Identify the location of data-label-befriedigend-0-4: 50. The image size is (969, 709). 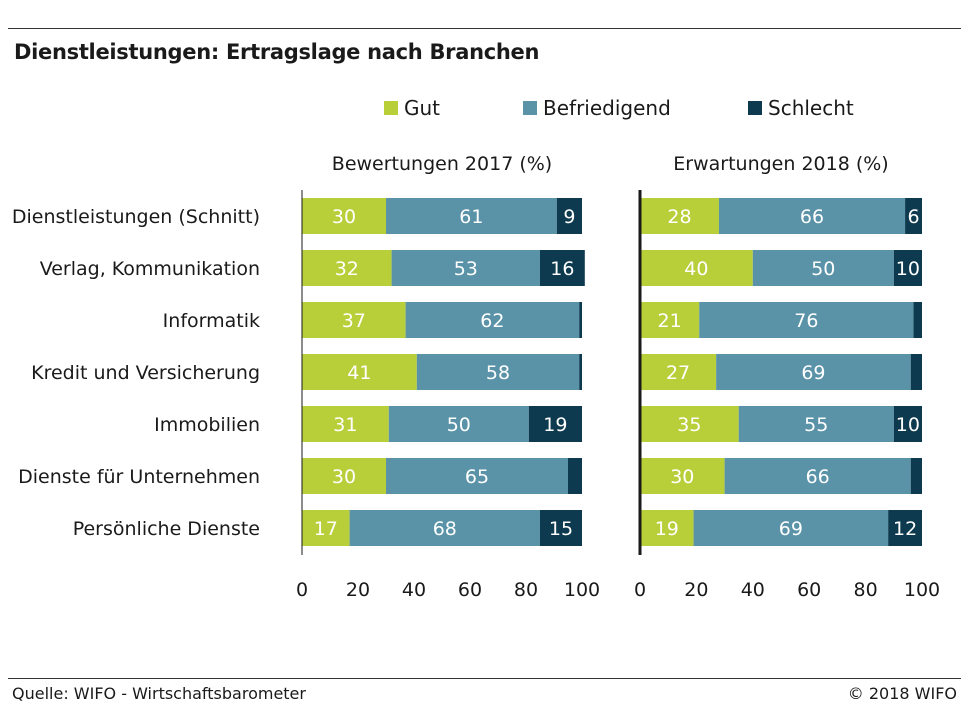
(459, 425).